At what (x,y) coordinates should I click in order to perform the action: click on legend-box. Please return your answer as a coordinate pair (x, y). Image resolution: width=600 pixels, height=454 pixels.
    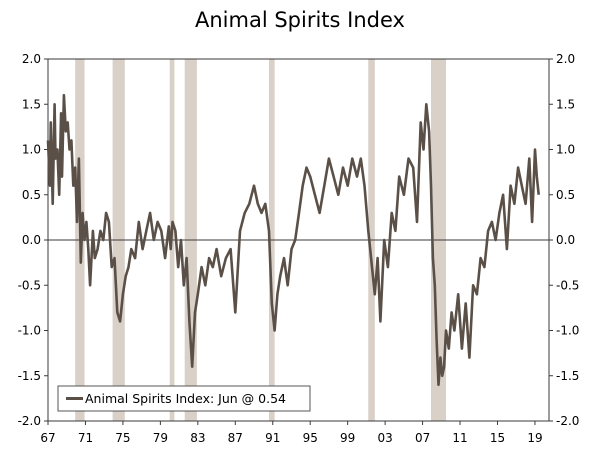
    Looking at the image, I should click on (184, 398).